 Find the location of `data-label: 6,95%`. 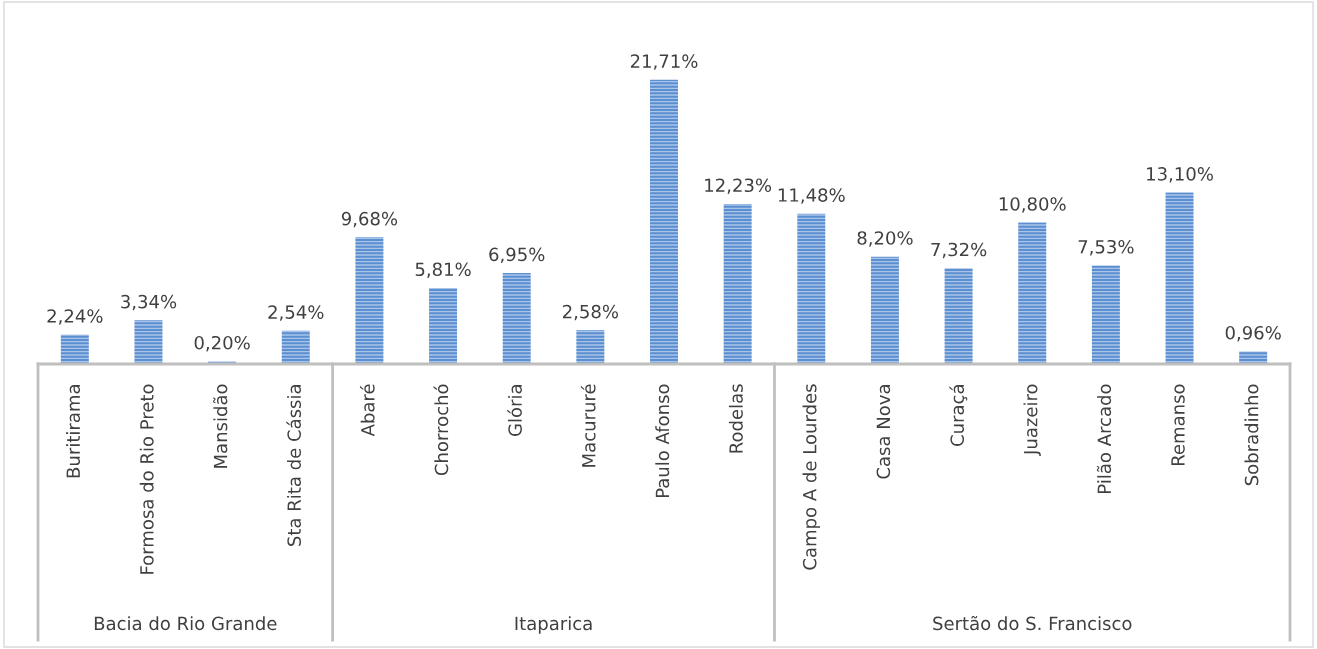

data-label: 6,95% is located at coordinates (517, 255).